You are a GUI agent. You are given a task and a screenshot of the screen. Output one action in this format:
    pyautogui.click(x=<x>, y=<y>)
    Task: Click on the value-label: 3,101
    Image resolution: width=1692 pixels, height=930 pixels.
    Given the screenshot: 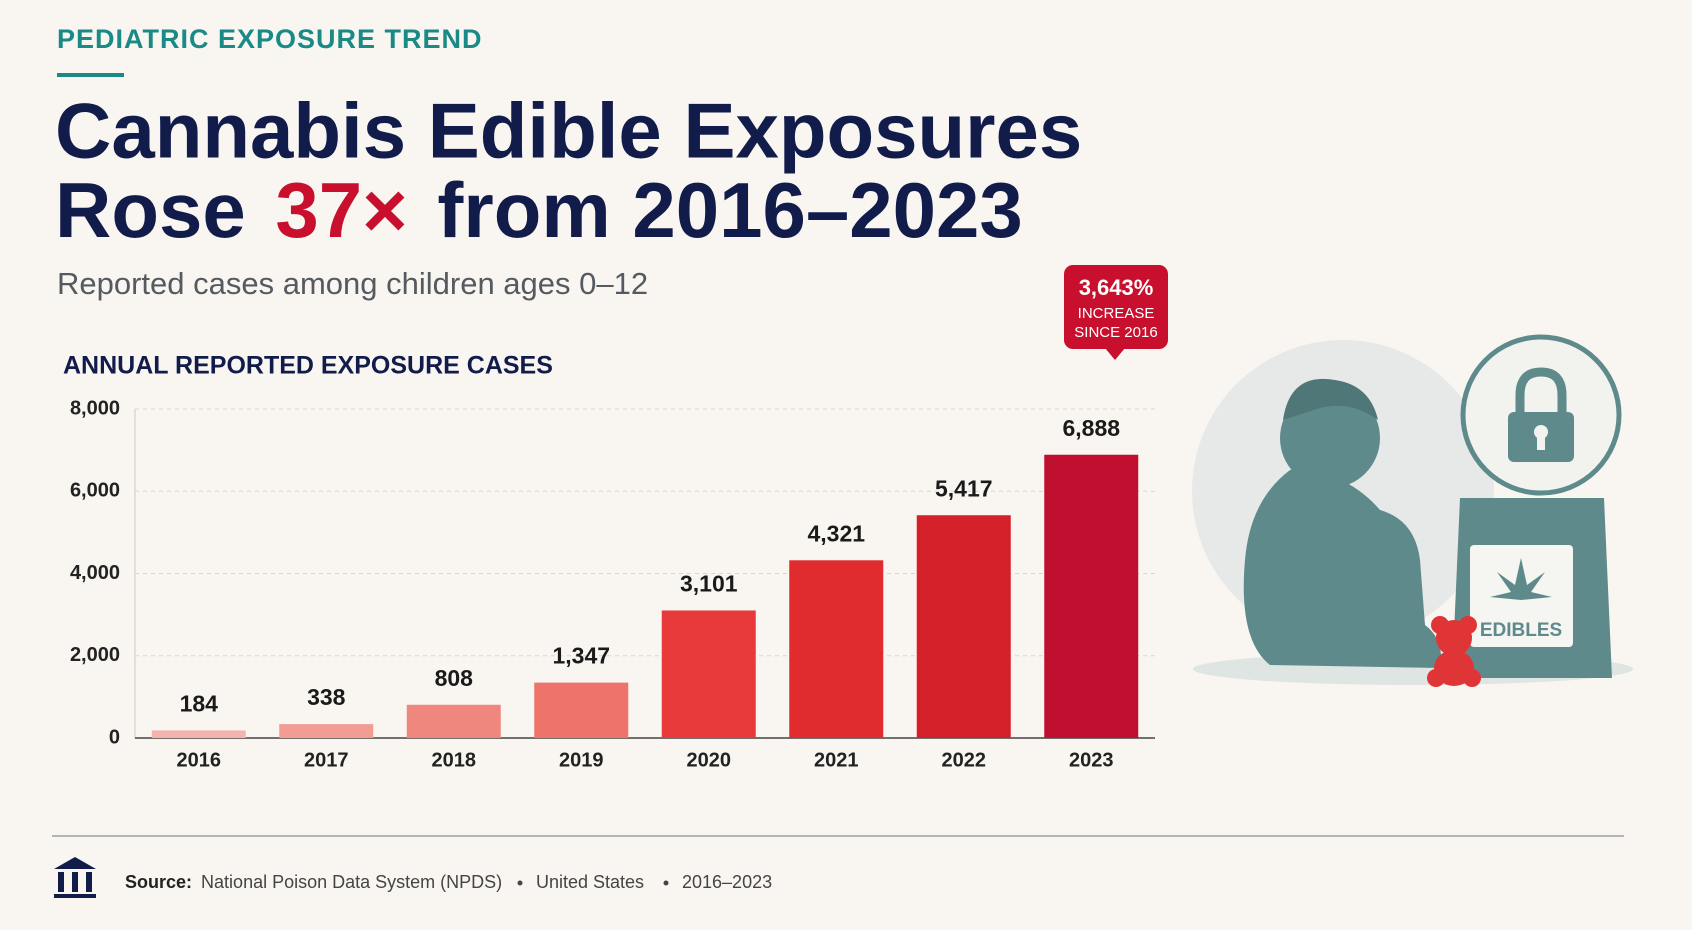 What is the action you would take?
    pyautogui.click(x=709, y=584)
    